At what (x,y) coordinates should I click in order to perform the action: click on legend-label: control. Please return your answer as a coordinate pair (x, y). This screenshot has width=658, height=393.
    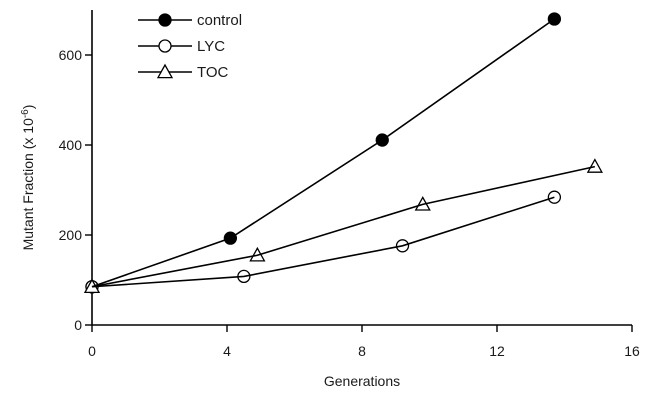
    Looking at the image, I should click on (219, 20).